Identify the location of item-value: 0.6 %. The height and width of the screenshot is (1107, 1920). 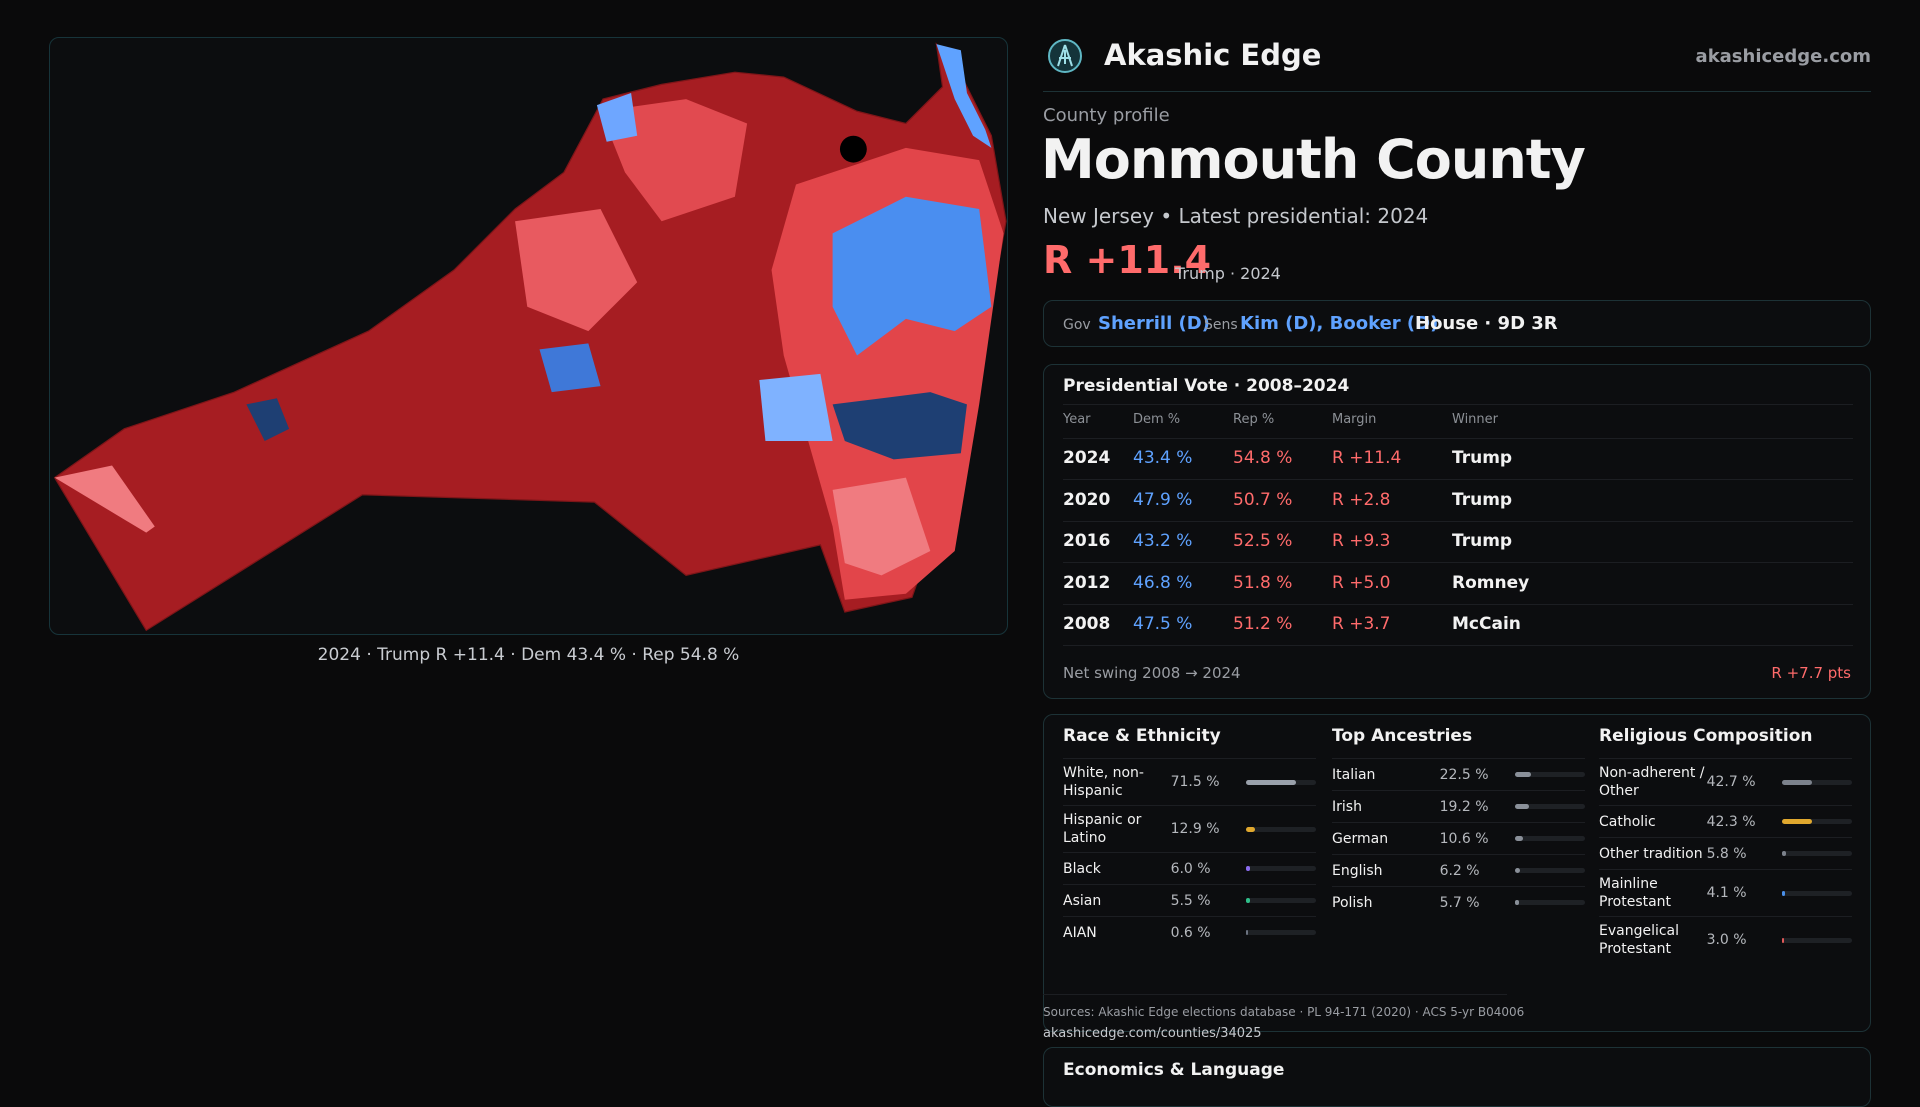
(1190, 932).